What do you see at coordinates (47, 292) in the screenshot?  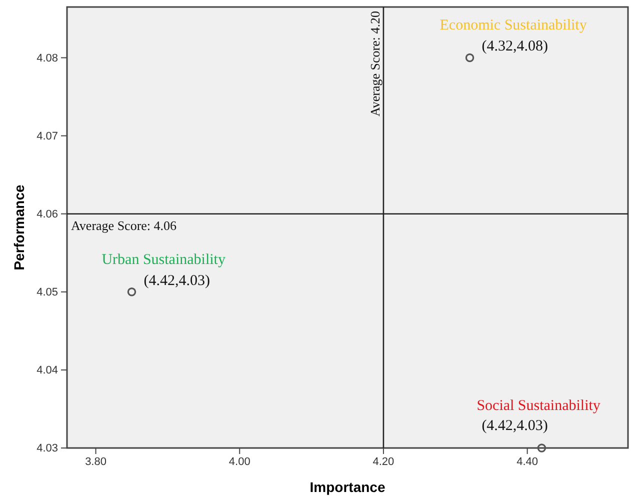 I see `y-tick-label: 4.05` at bounding box center [47, 292].